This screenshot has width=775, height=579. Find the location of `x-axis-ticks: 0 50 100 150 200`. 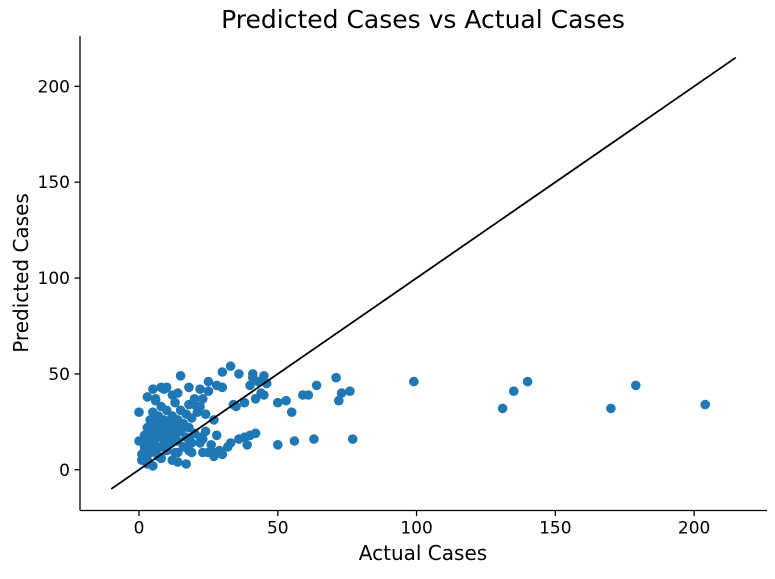

x-axis-ticks: 0 50 100 150 200 is located at coordinates (422, 524).